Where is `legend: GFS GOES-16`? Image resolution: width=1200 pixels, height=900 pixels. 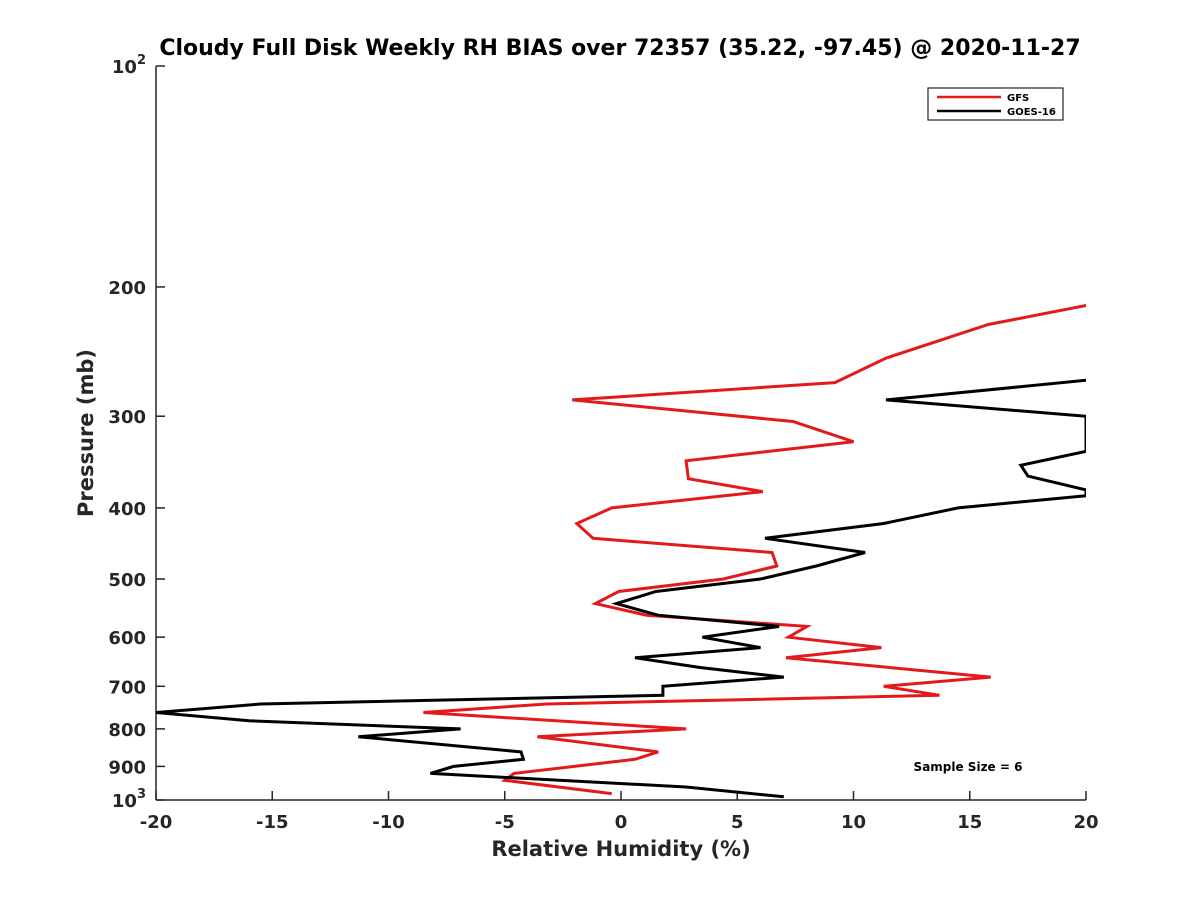
legend: GFS GOES-16 is located at coordinates (995, 104).